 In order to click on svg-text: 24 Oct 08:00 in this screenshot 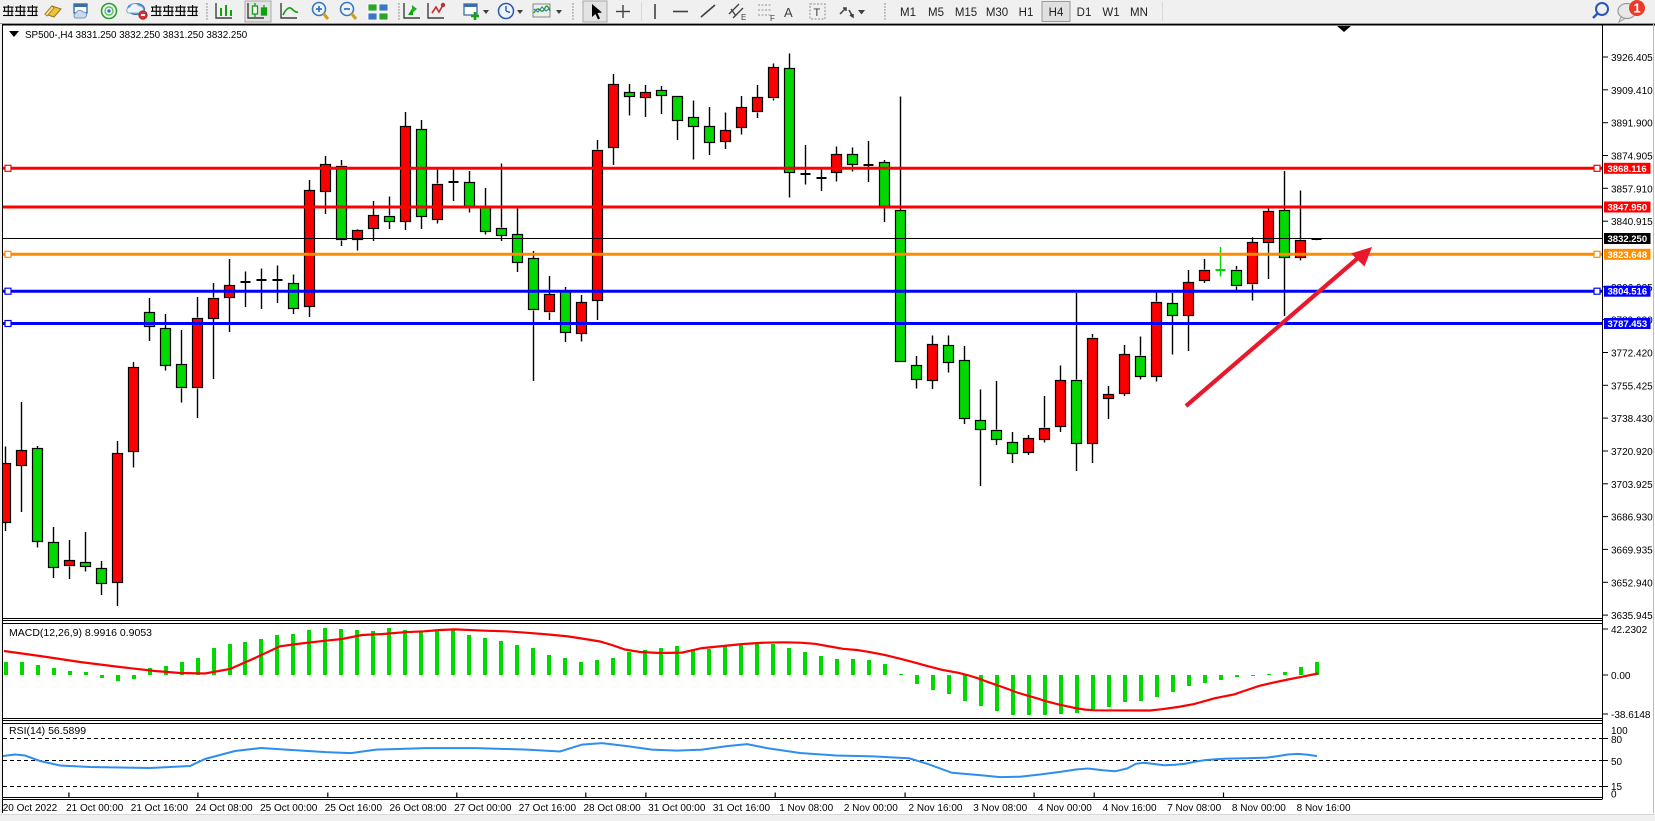, I will do `click(224, 808)`.